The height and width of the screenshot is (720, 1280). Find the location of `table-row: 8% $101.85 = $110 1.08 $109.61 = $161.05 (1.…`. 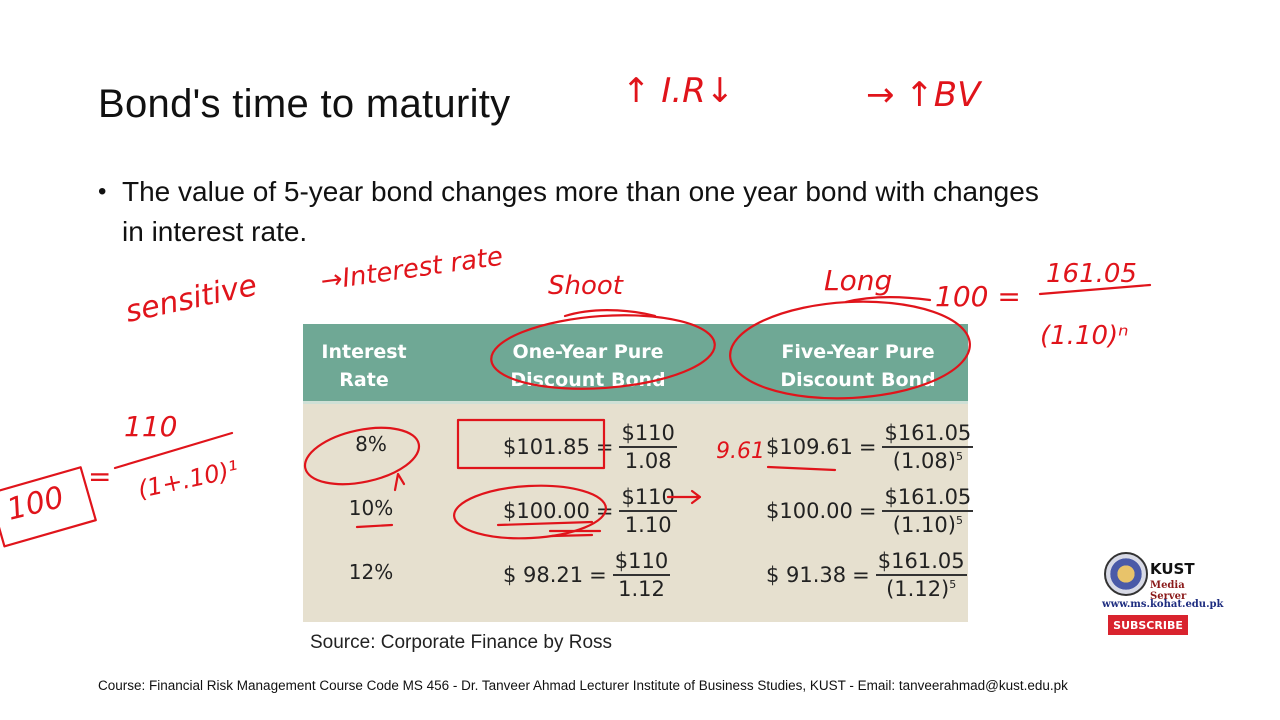

table-row: 8% $101.85 = $110 1.08 $109.61 = $161.05 (1.… is located at coordinates (638, 447).